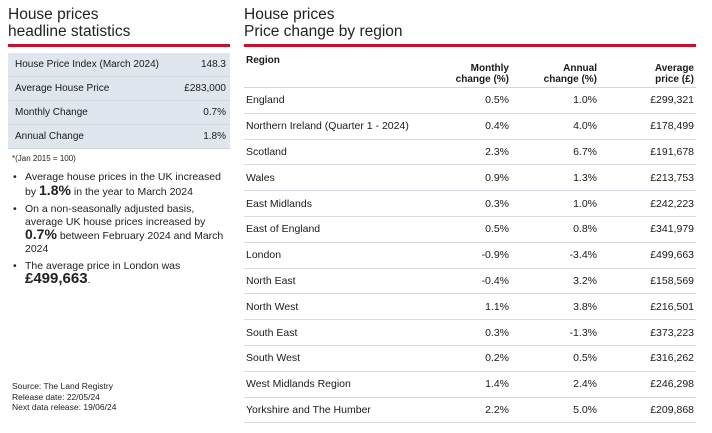  What do you see at coordinates (205, 88) in the screenshot?
I see `stat-value: £283,000` at bounding box center [205, 88].